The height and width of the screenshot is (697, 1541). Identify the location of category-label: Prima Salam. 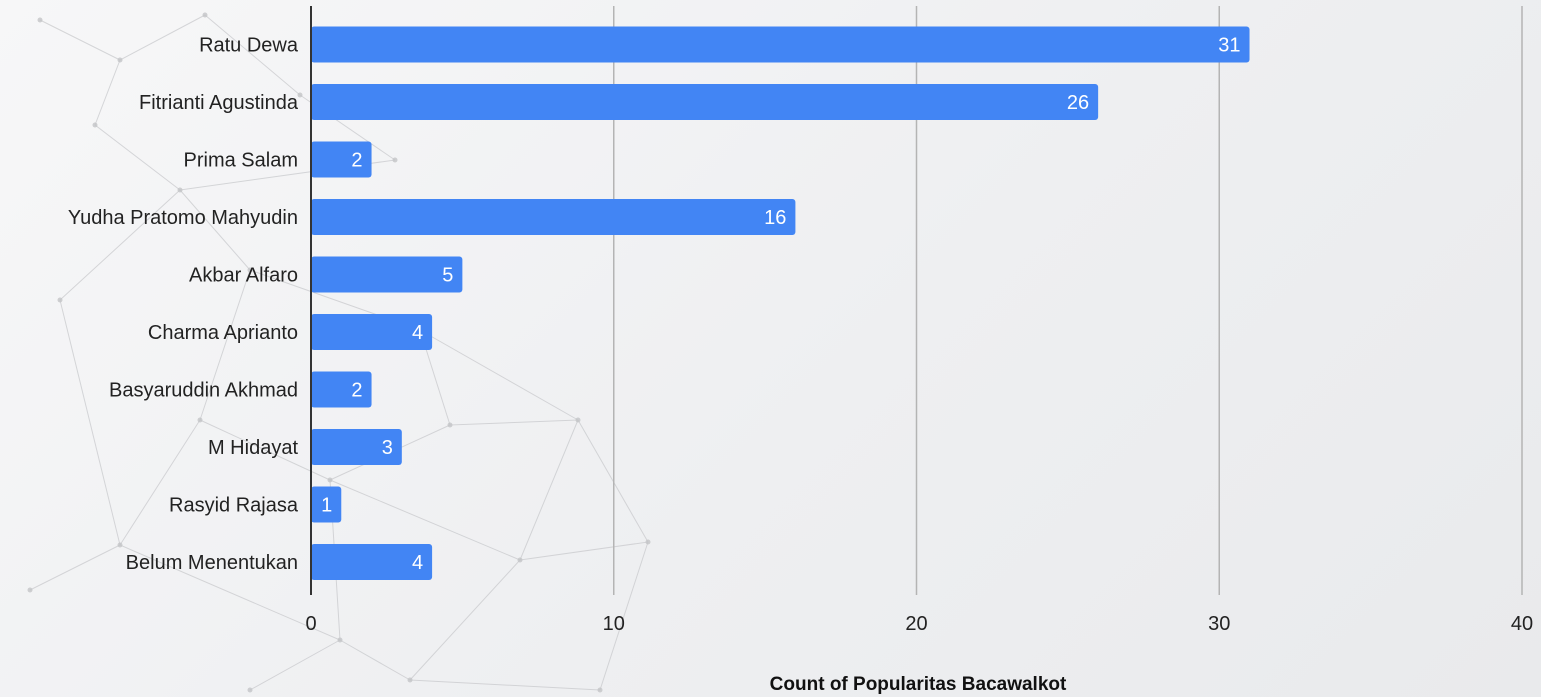
(241, 161).